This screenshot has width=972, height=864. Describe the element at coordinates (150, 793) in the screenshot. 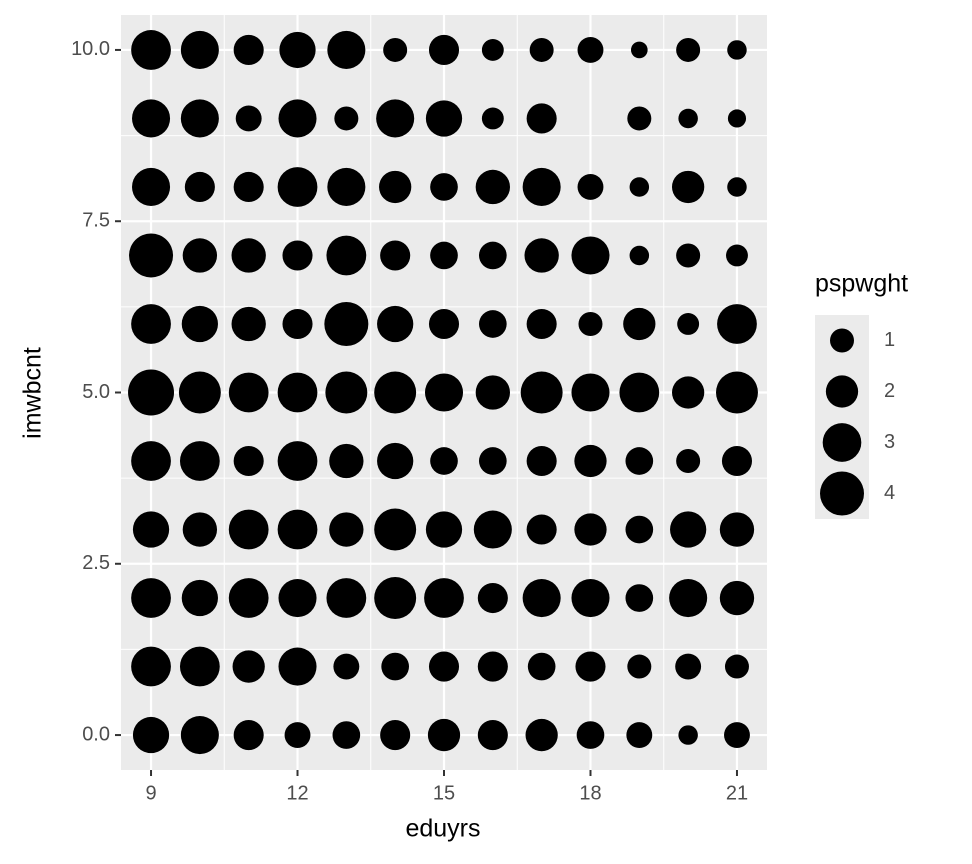

I see `x-tick-label: 9` at that location.